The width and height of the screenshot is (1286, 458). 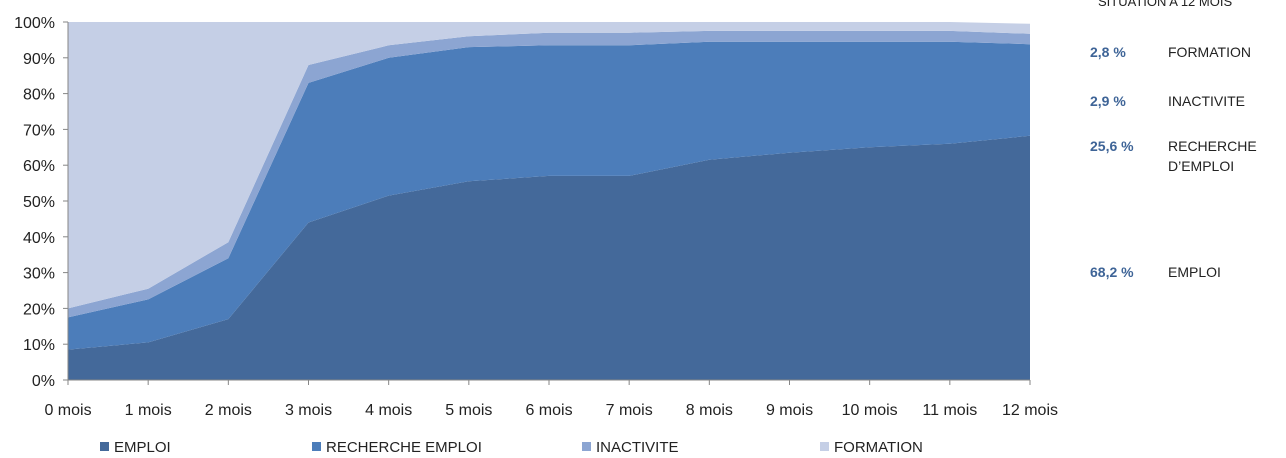 What do you see at coordinates (1030, 410) in the screenshot?
I see `x-tick-label: 12 mois` at bounding box center [1030, 410].